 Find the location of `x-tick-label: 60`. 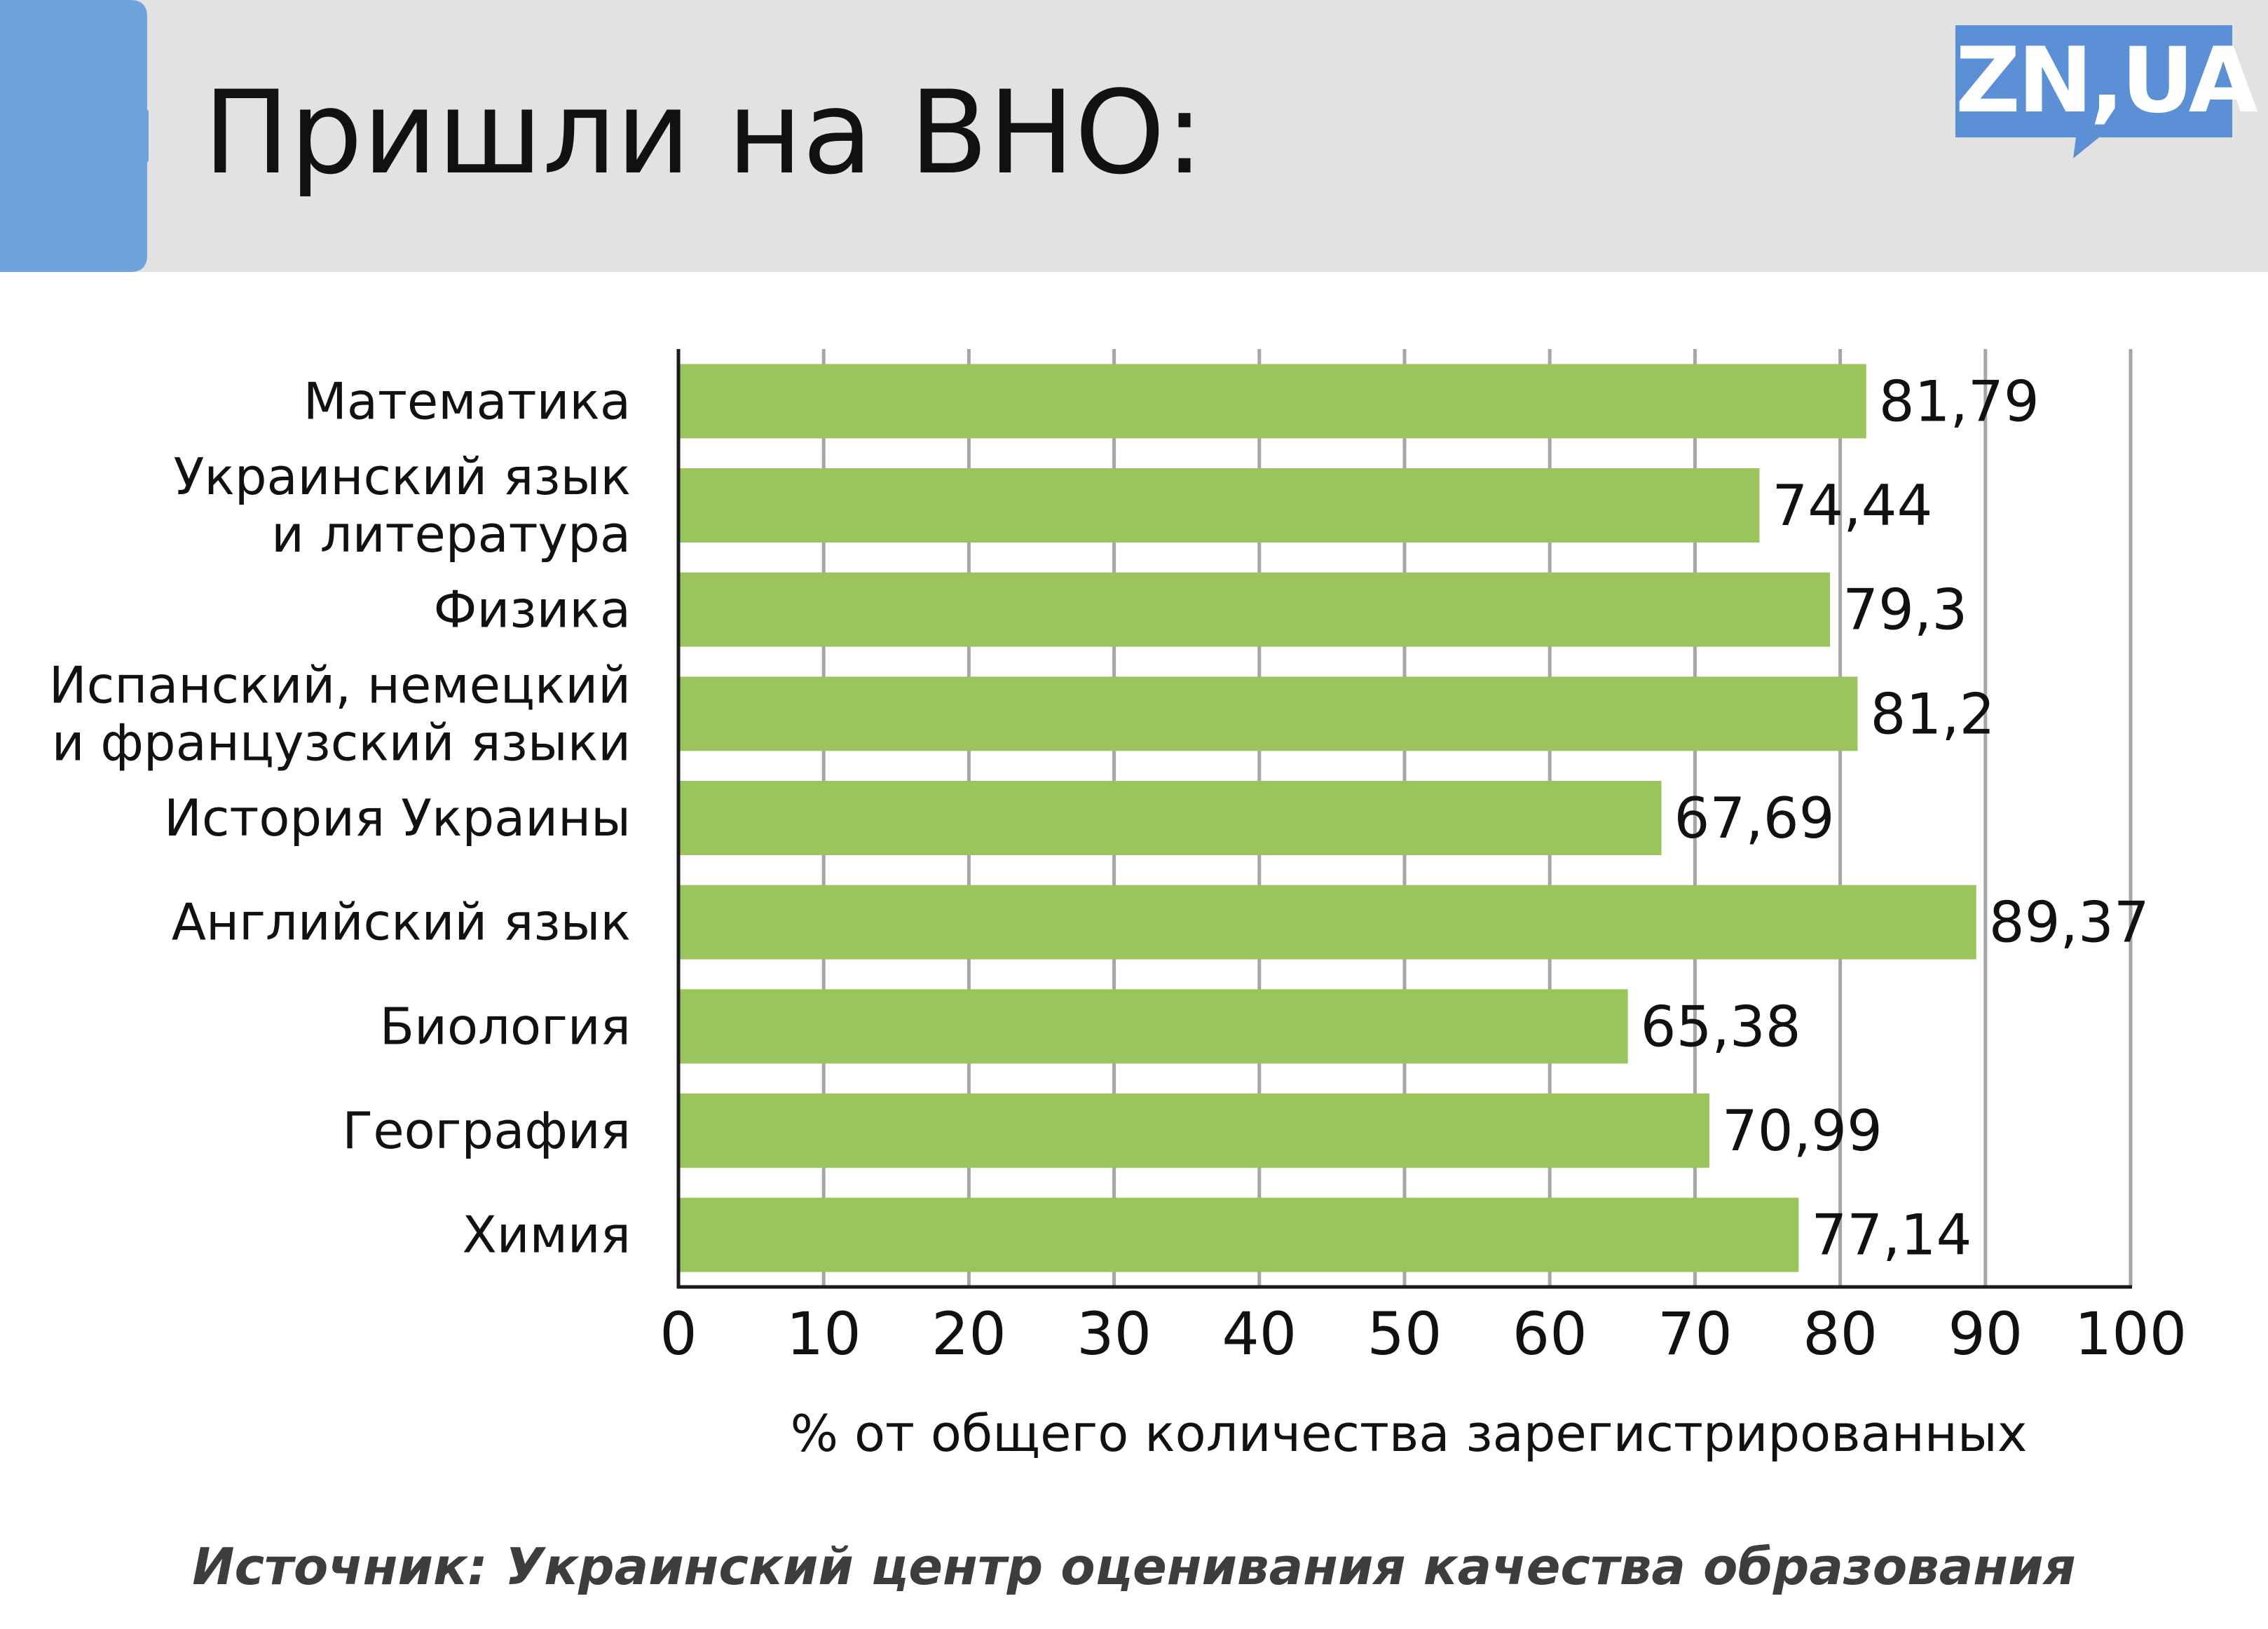

x-tick-label: 60 is located at coordinates (1550, 1334).